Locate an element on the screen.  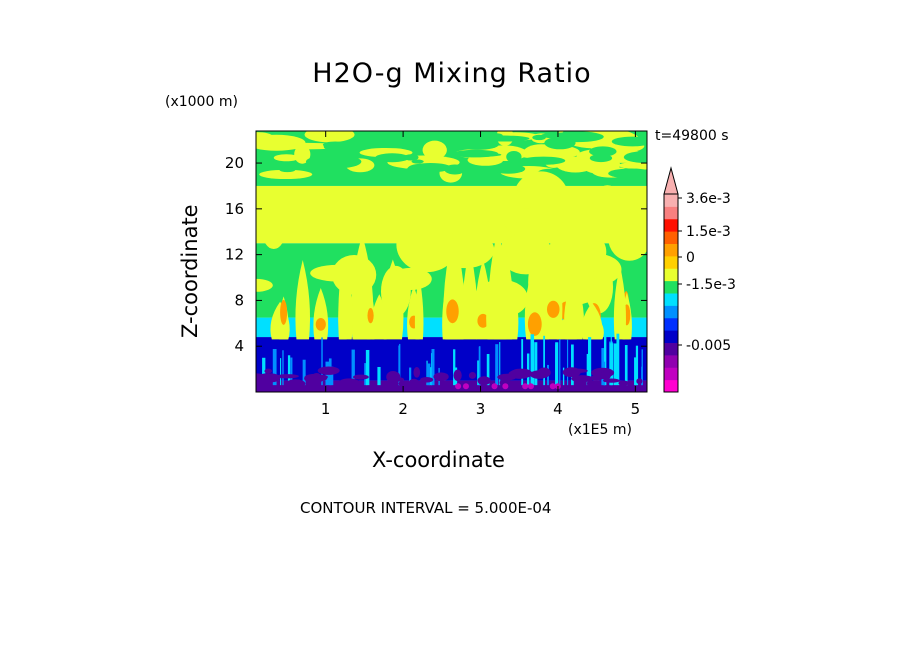
y-tick-label: 4 is located at coordinates (239, 346).